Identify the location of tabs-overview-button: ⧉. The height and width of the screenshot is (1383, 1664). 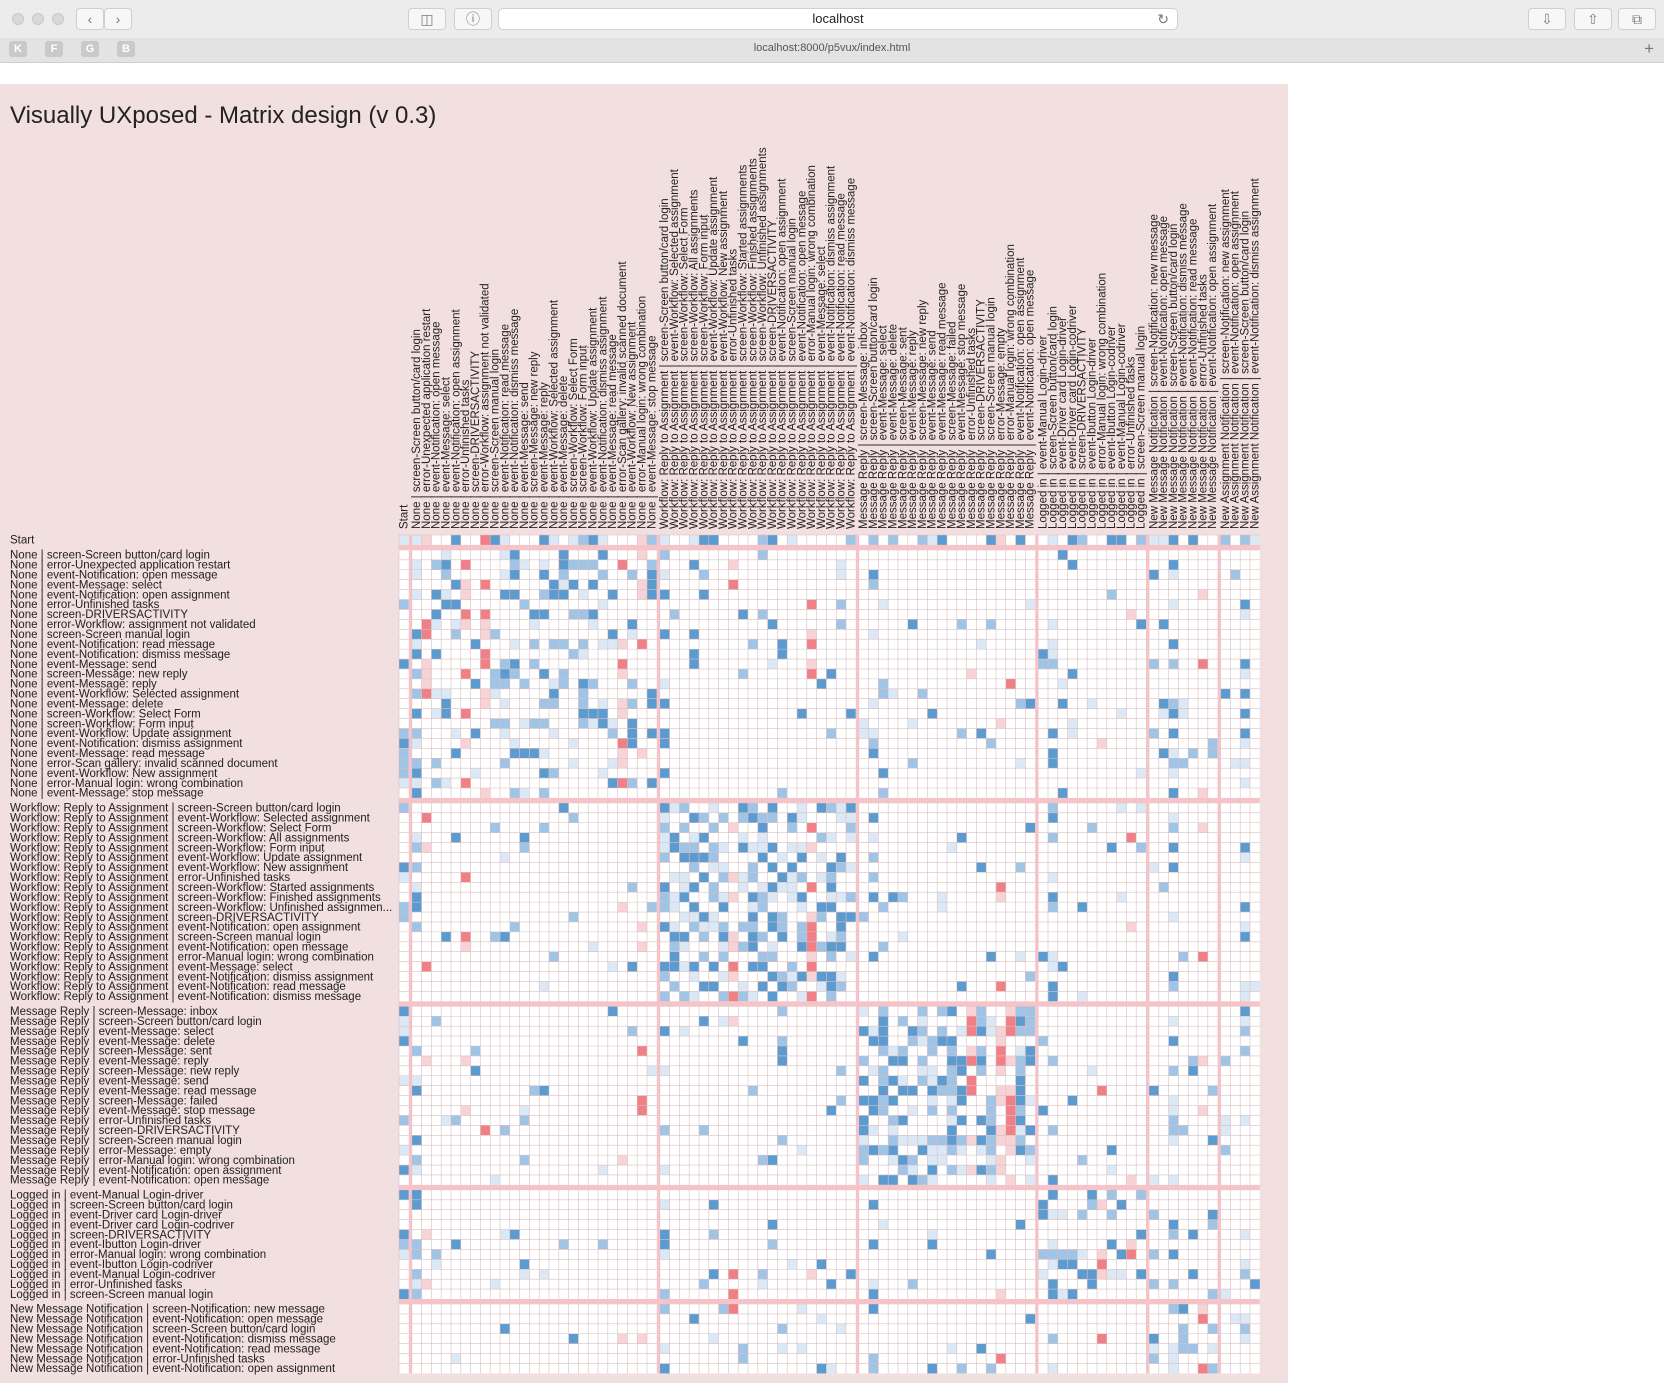
(1637, 19).